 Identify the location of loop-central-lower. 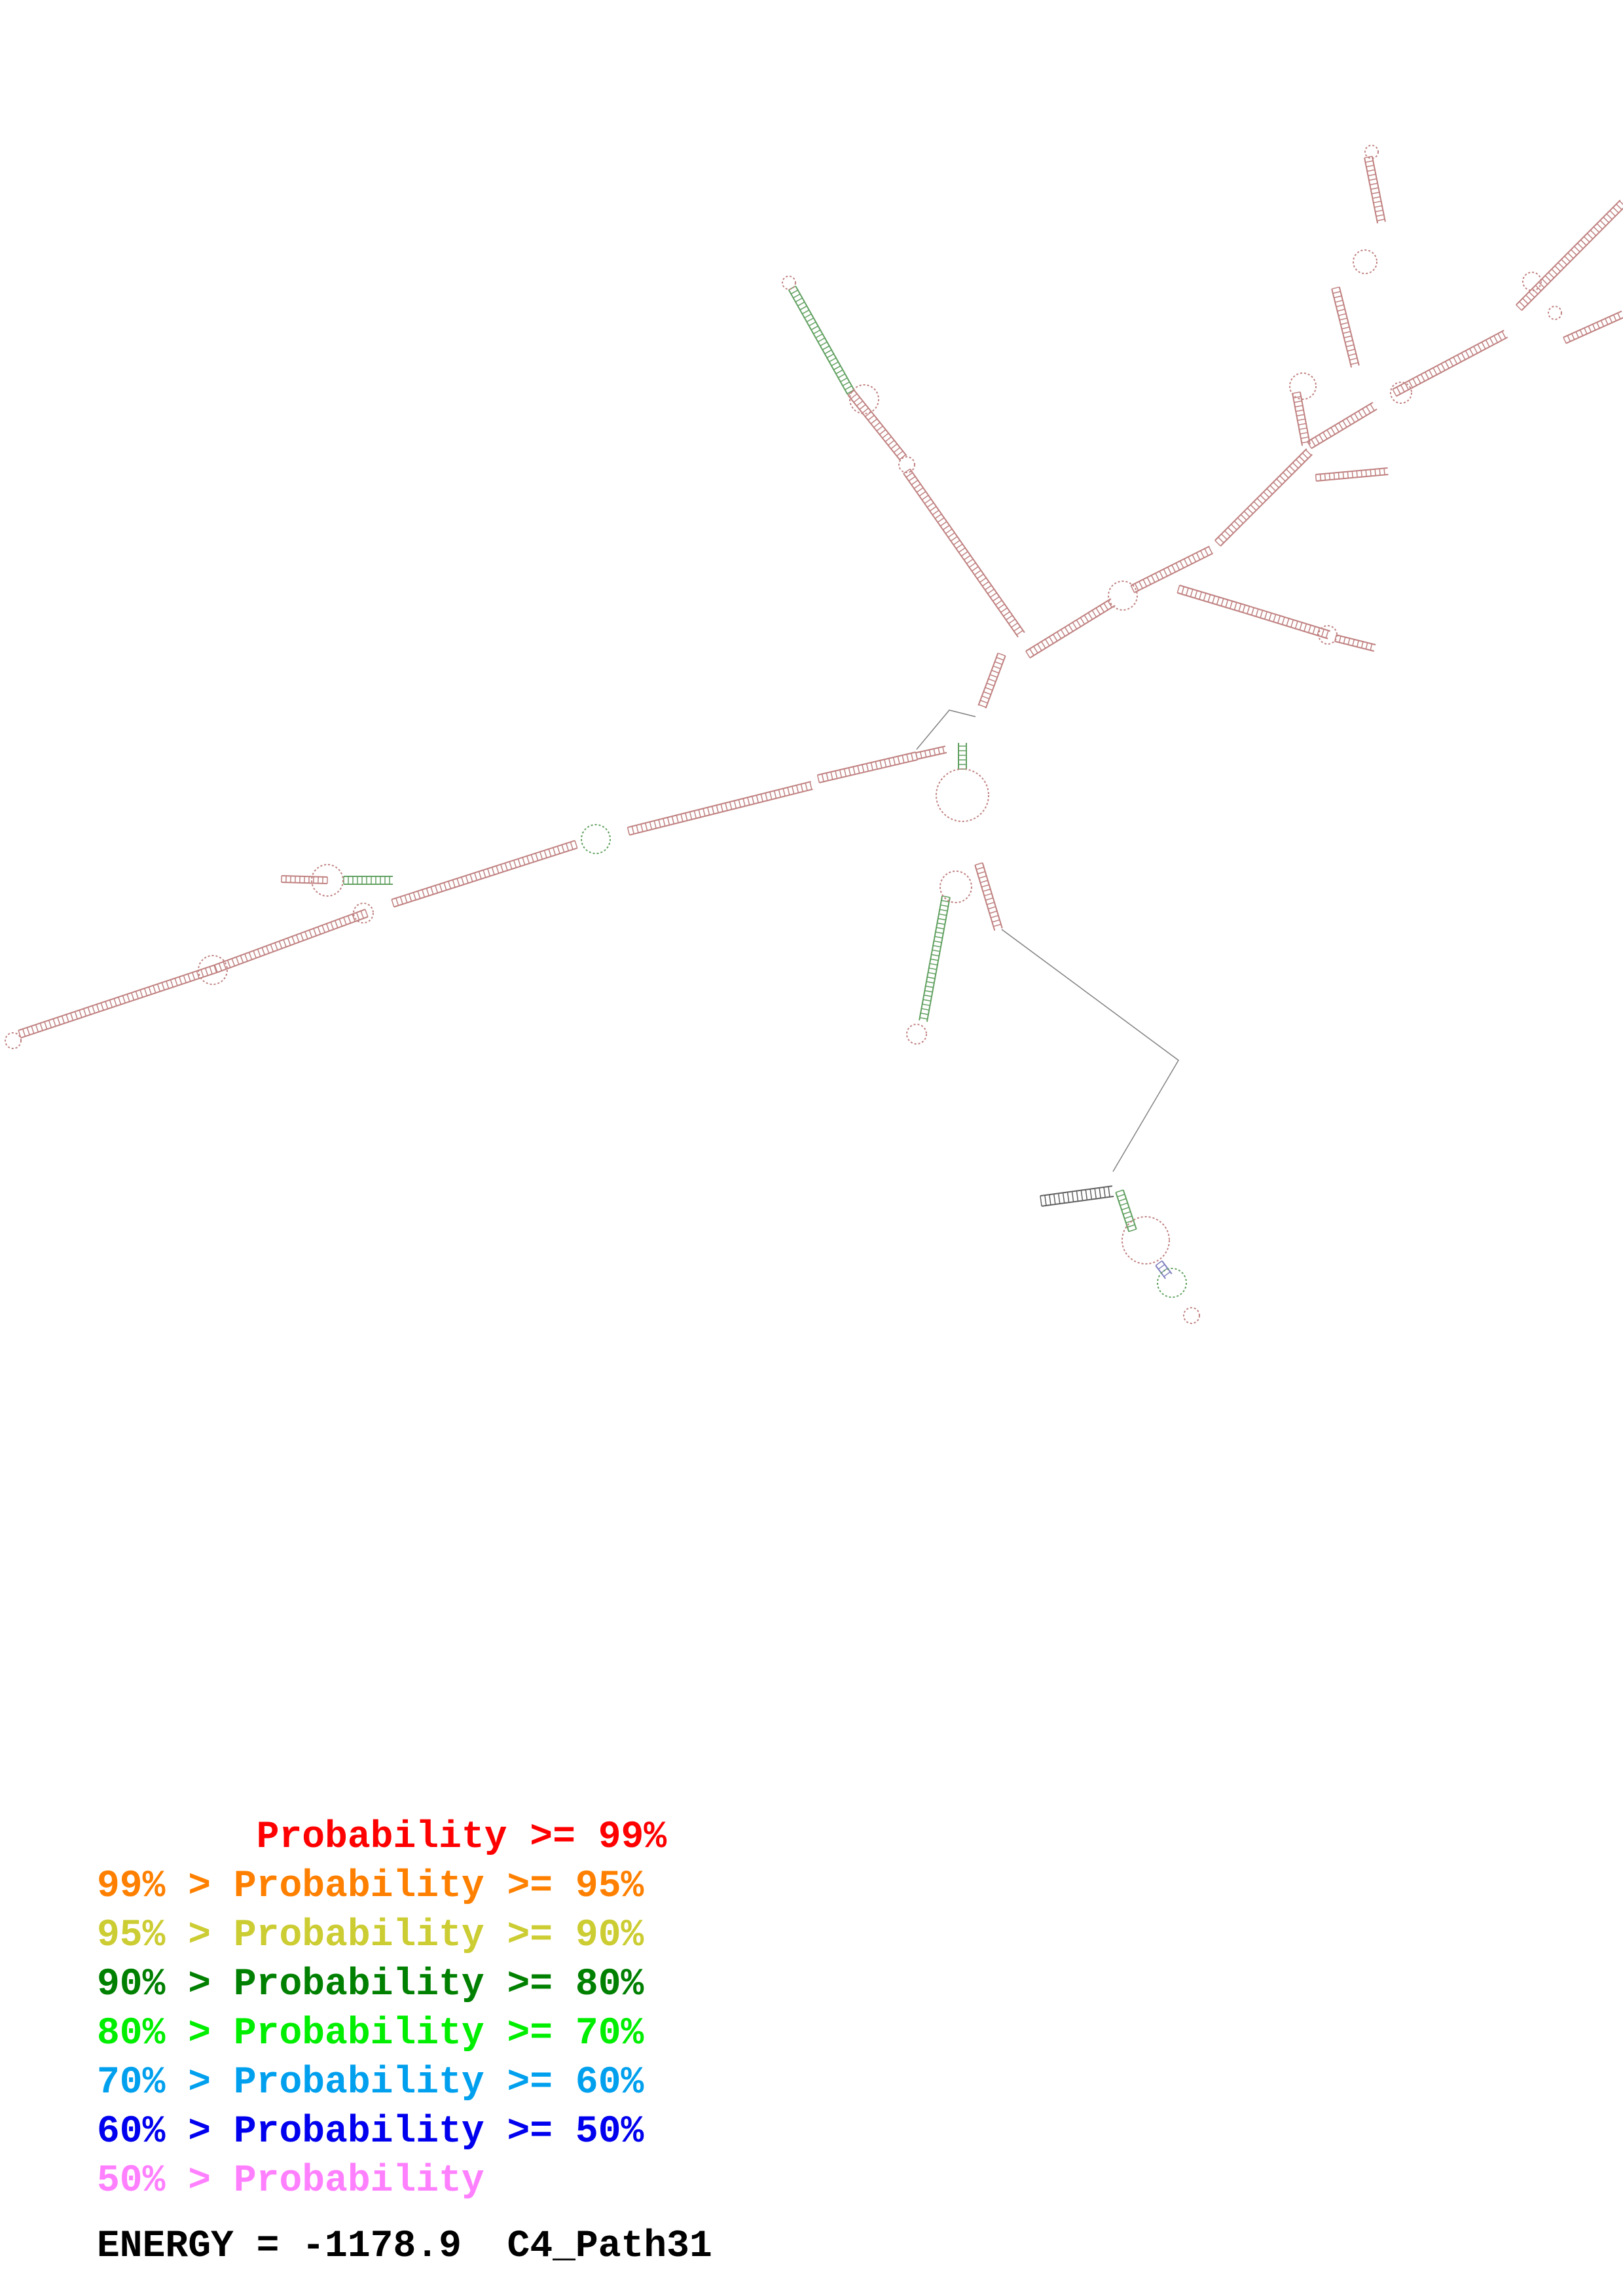
(955, 886).